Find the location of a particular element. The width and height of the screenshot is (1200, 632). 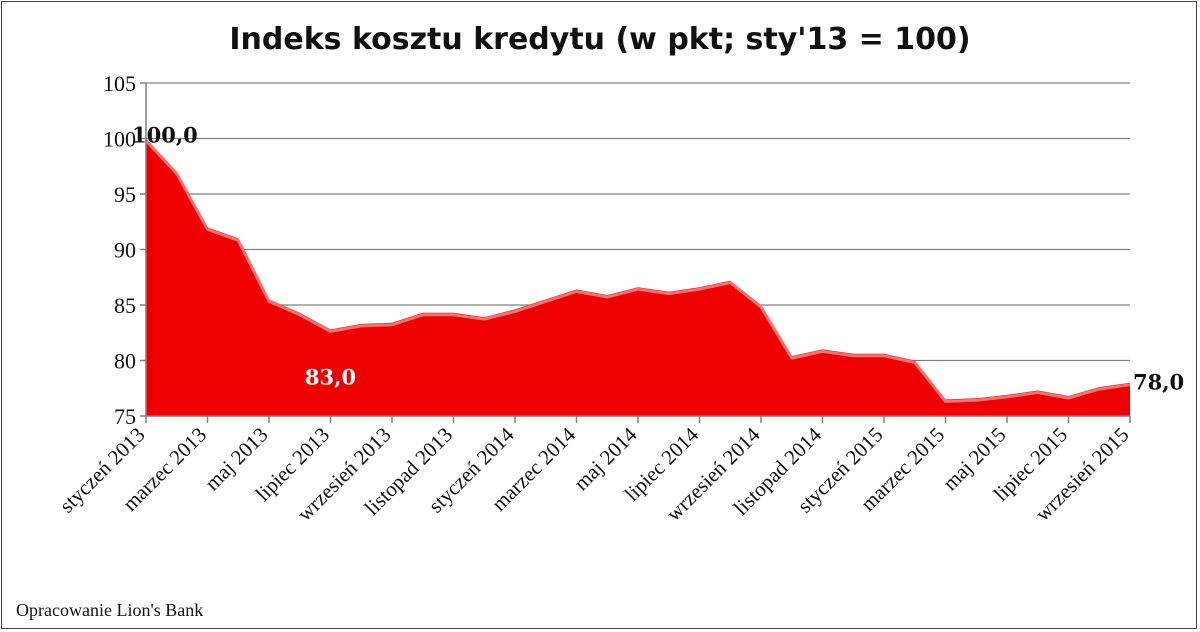

y-tick-label: 100 is located at coordinates (119, 139).